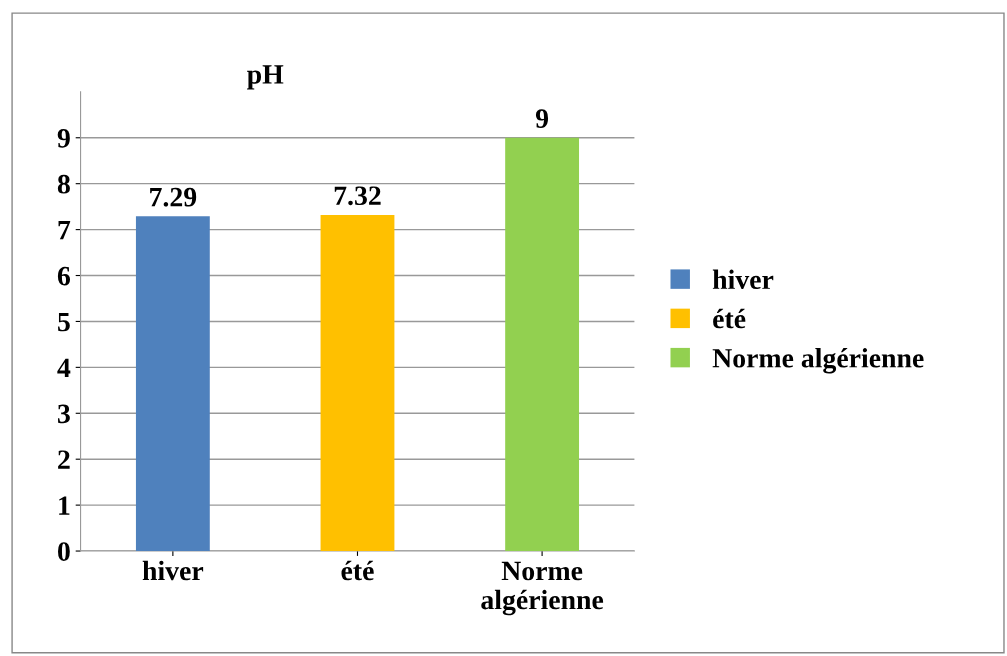 This screenshot has height=656, width=1007. I want to click on y-tick-label: 7, so click(64, 230).